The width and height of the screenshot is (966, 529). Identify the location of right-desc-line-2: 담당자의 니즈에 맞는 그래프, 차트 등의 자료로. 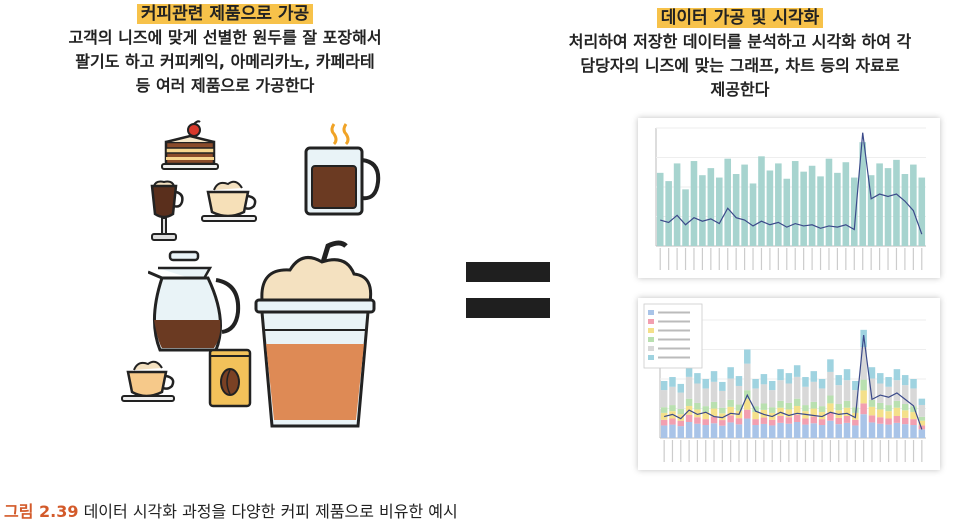
(740, 65).